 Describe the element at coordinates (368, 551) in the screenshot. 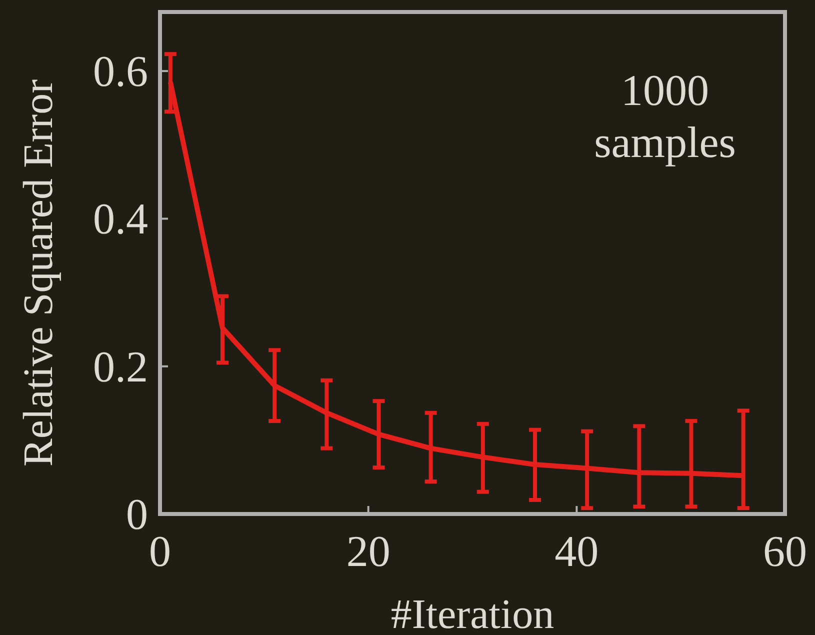

I see `x-tick-label: 20` at that location.